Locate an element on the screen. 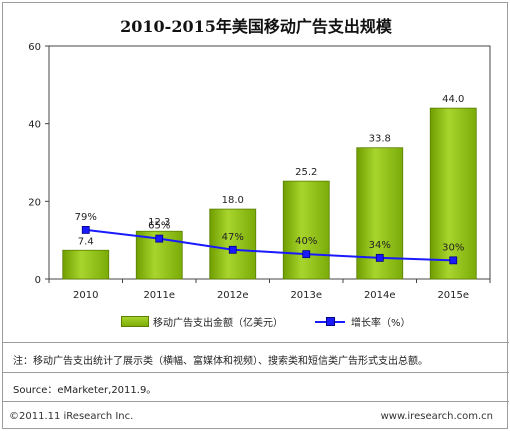 This screenshot has width=510, height=431. x-category-label: 2011e is located at coordinates (159, 295).